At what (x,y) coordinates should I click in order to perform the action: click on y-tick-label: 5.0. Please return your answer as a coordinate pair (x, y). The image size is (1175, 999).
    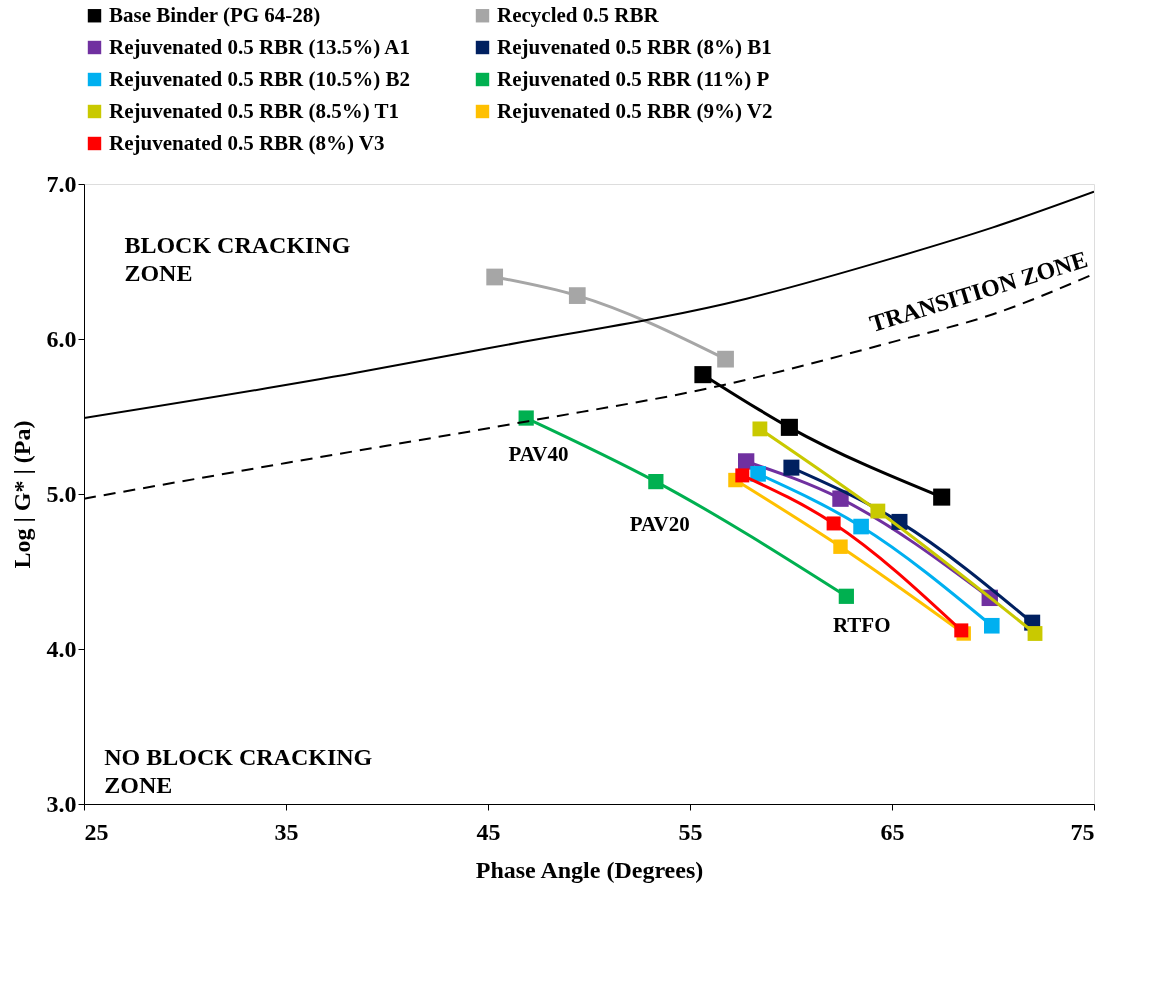
    Looking at the image, I should click on (61, 493).